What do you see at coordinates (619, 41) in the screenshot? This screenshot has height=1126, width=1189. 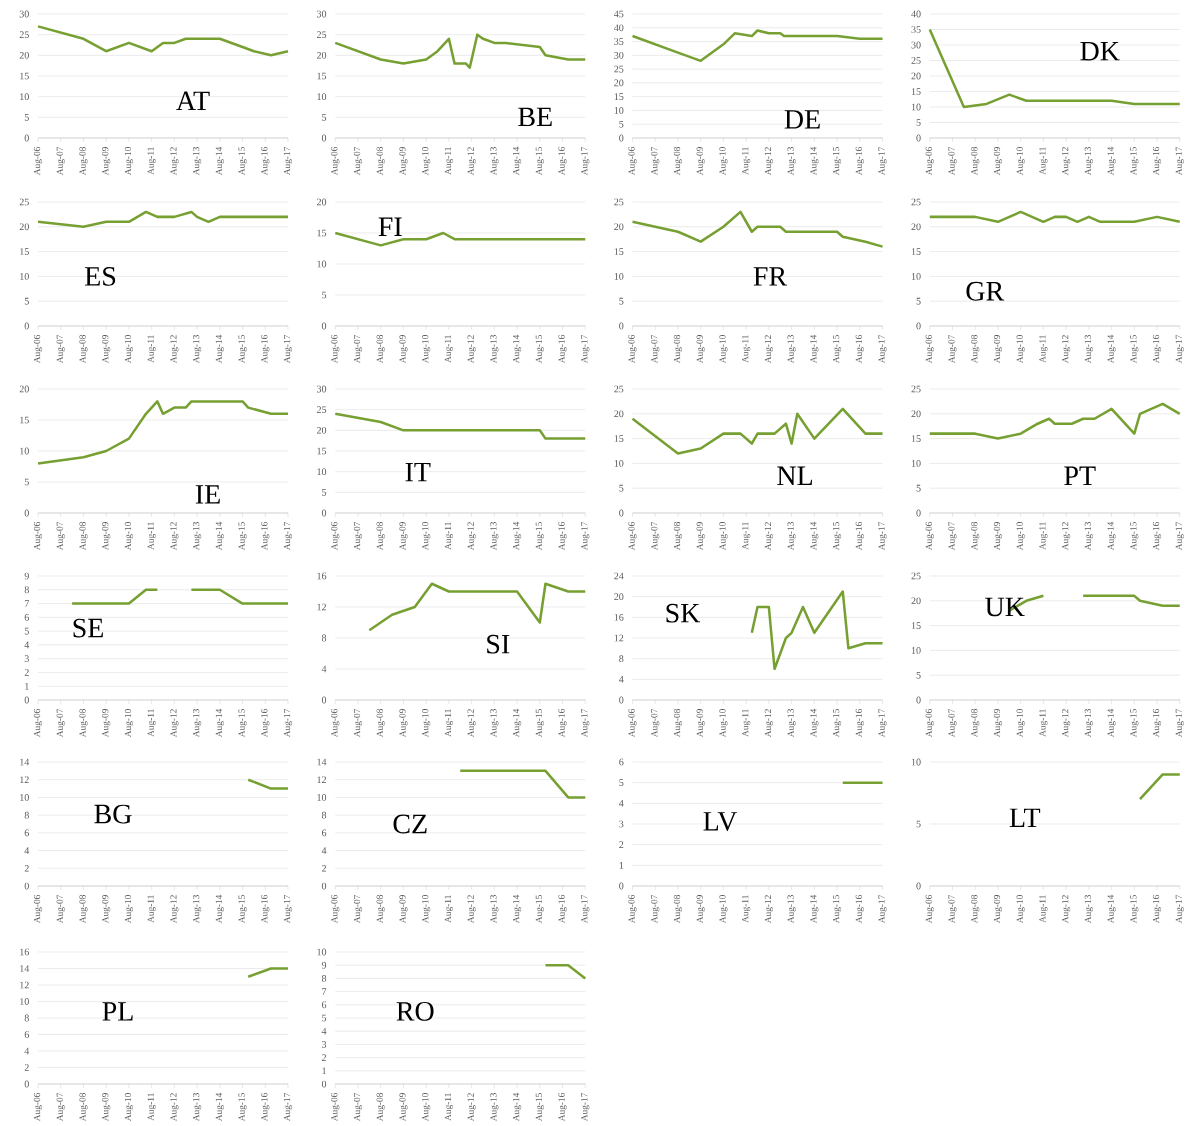 I see `y-tick-label: 35` at bounding box center [619, 41].